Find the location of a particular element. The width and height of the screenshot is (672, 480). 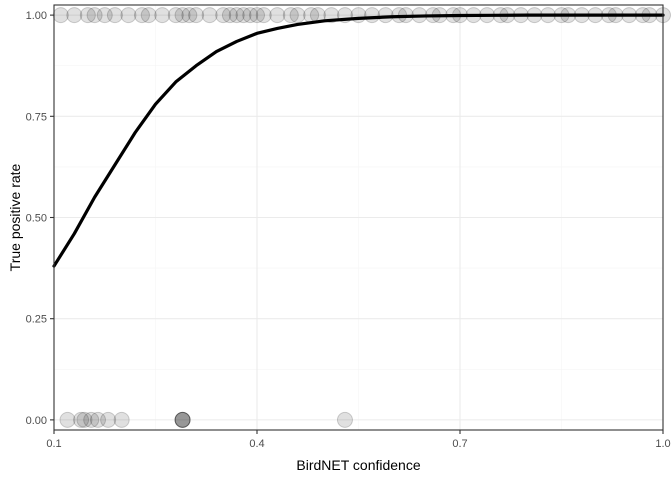

x-tick-label: 0.7 is located at coordinates (459, 444).